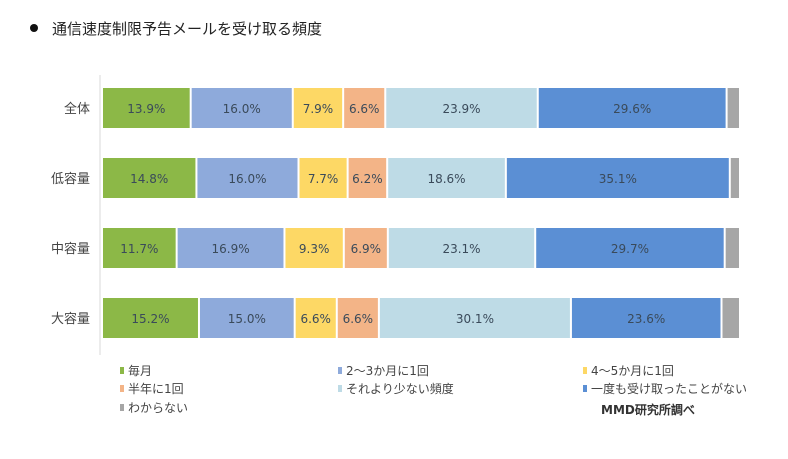 This screenshot has height=459, width=788. I want to click on data-label: 23.6%, so click(646, 319).